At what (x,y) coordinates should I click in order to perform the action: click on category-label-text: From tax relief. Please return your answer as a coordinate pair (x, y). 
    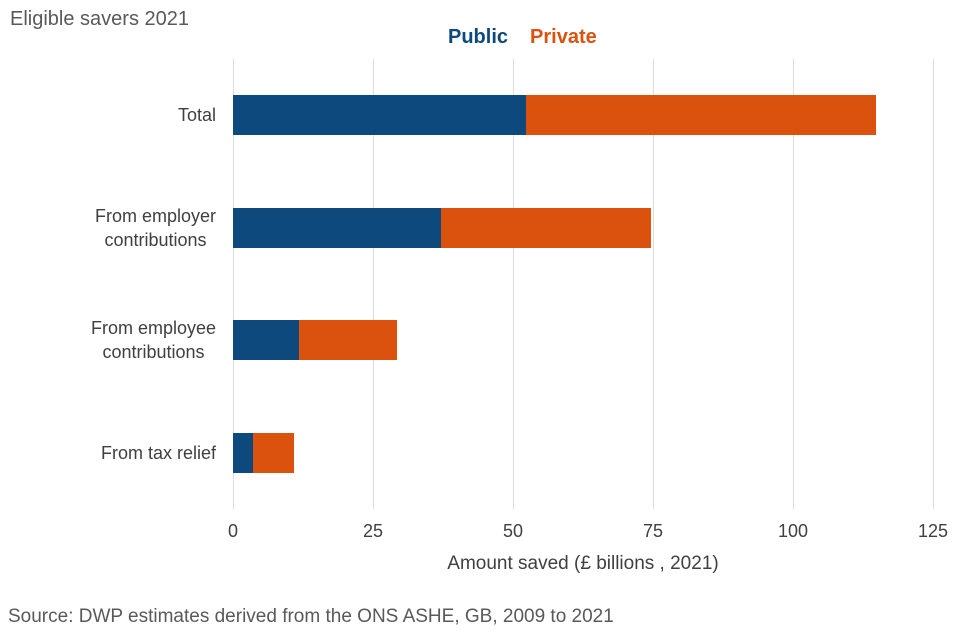
    Looking at the image, I should click on (158, 452).